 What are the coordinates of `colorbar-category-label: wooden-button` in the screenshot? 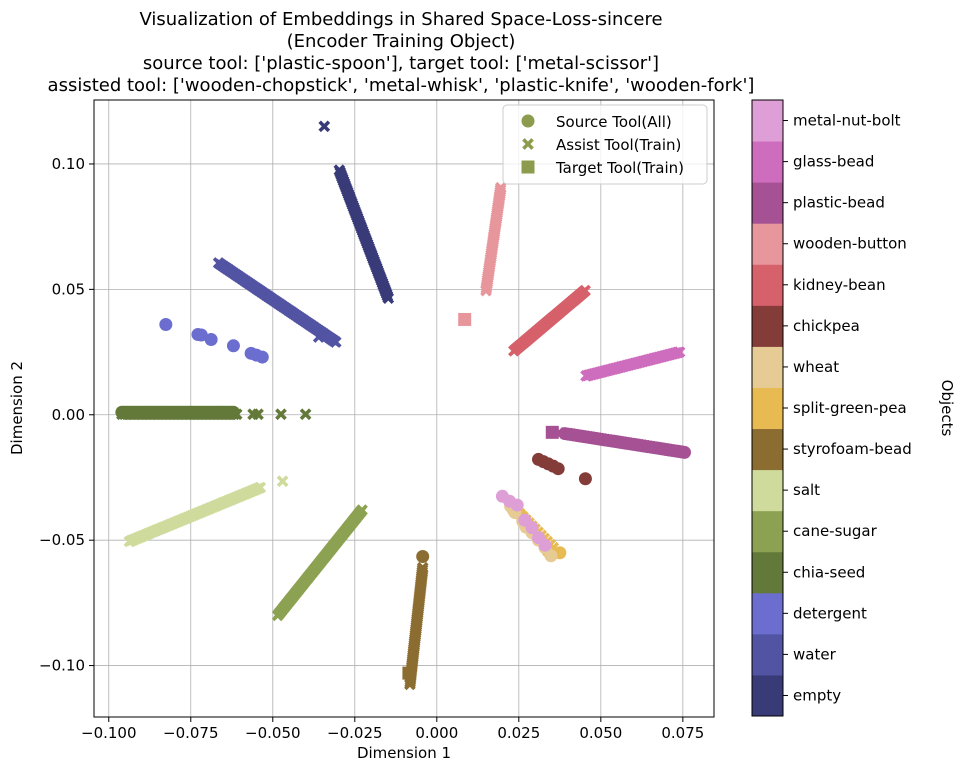 It's located at (850, 244).